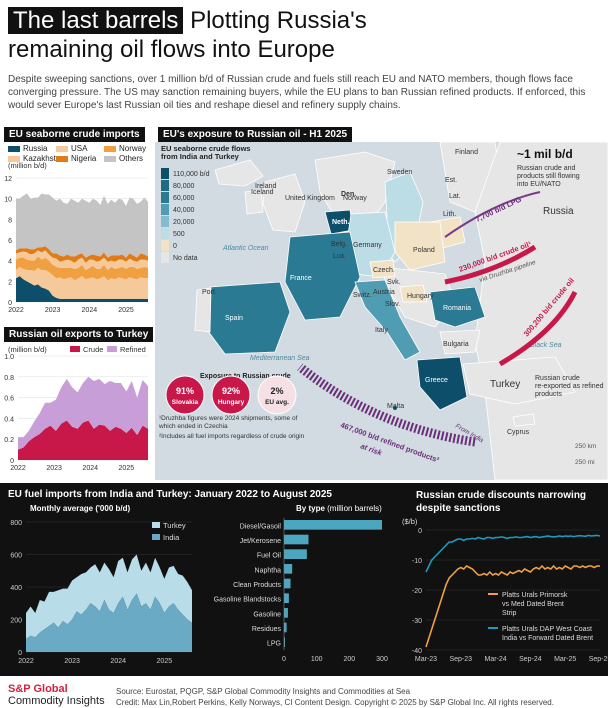 This screenshot has width=608, height=708. What do you see at coordinates (535, 595) in the screenshot?
I see `text-line: Platts Urals Primorsk` at bounding box center [535, 595].